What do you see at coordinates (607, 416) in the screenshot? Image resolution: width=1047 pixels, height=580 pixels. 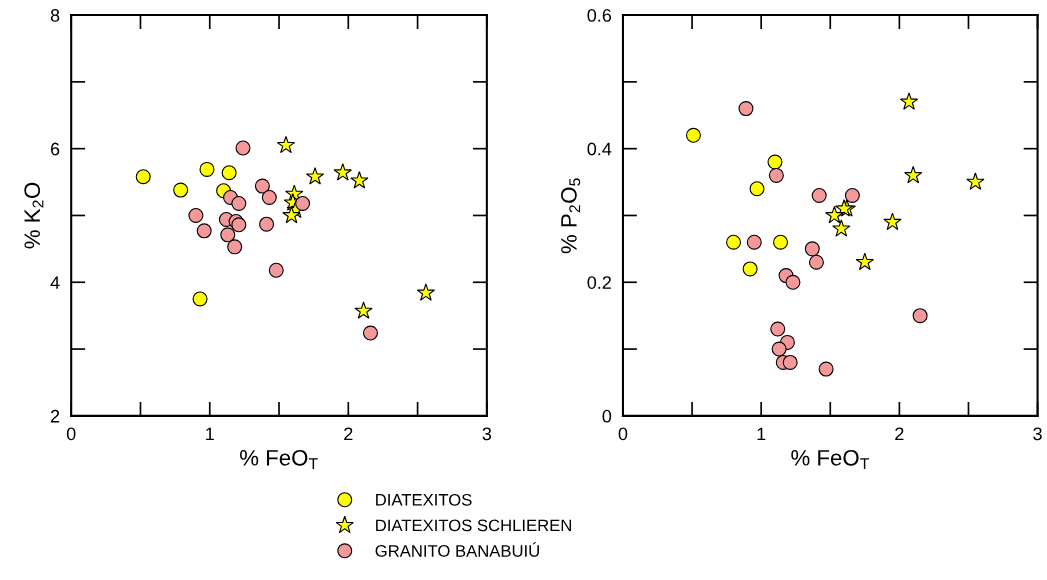 I see `y-tick-label: 0` at bounding box center [607, 416].